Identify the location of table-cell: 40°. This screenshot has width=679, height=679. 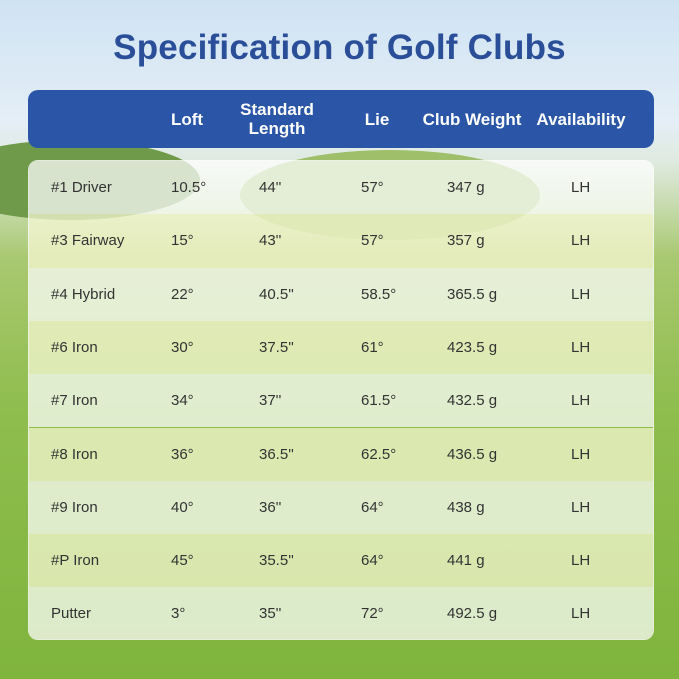
(182, 507).